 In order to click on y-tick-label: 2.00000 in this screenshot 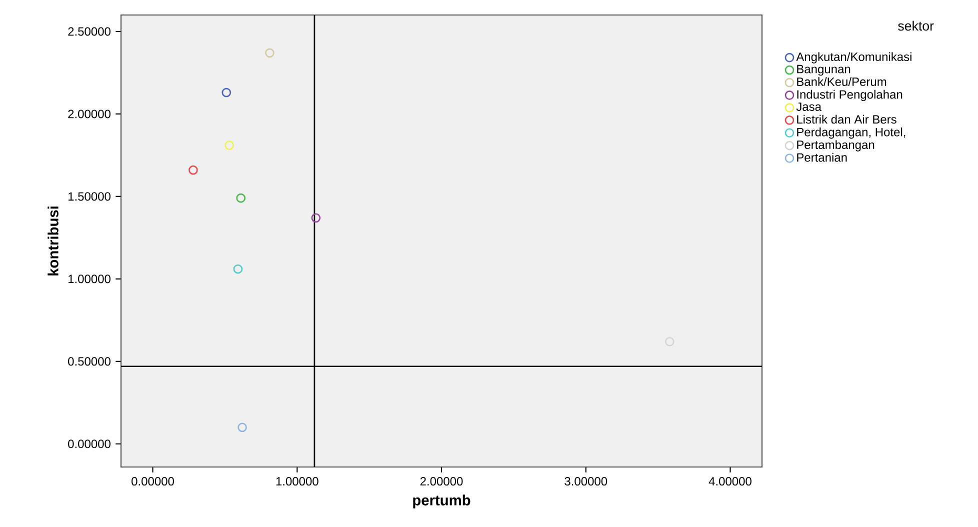, I will do `click(89, 114)`.